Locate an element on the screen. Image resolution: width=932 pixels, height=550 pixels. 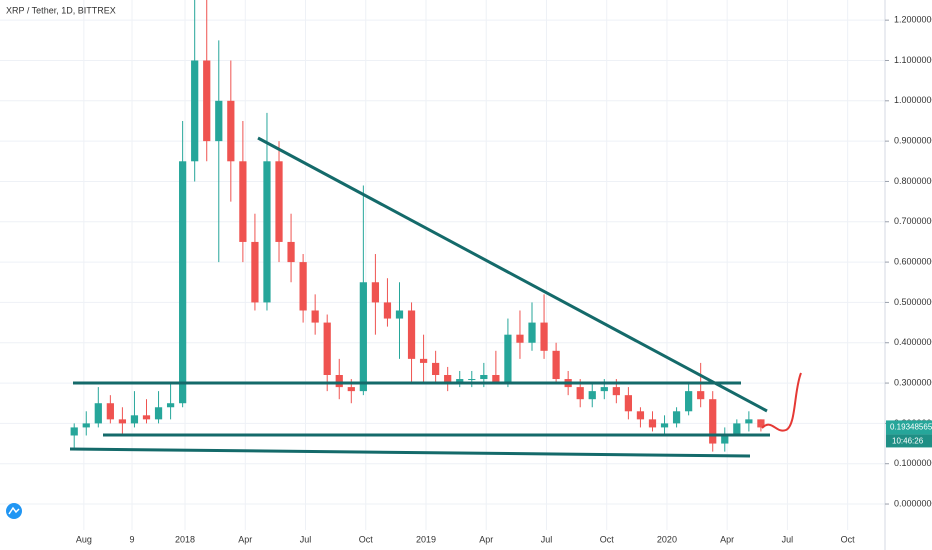
y-tick-label: 1.20000000 is located at coordinates (913, 20).